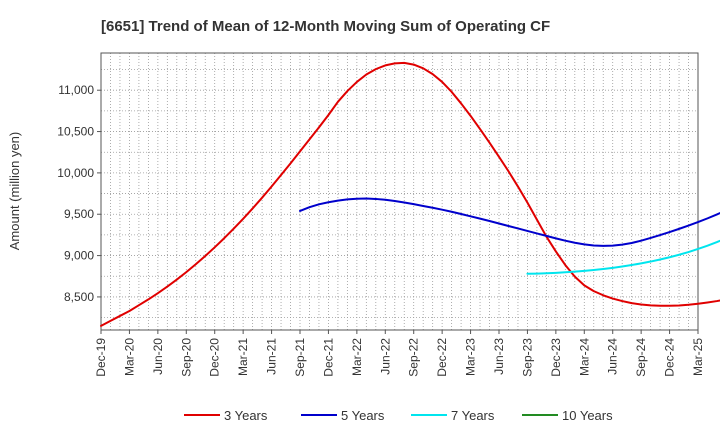 This screenshot has width=720, height=440. Describe the element at coordinates (509, 222) in the screenshot. I see `series-line-5-years` at that location.